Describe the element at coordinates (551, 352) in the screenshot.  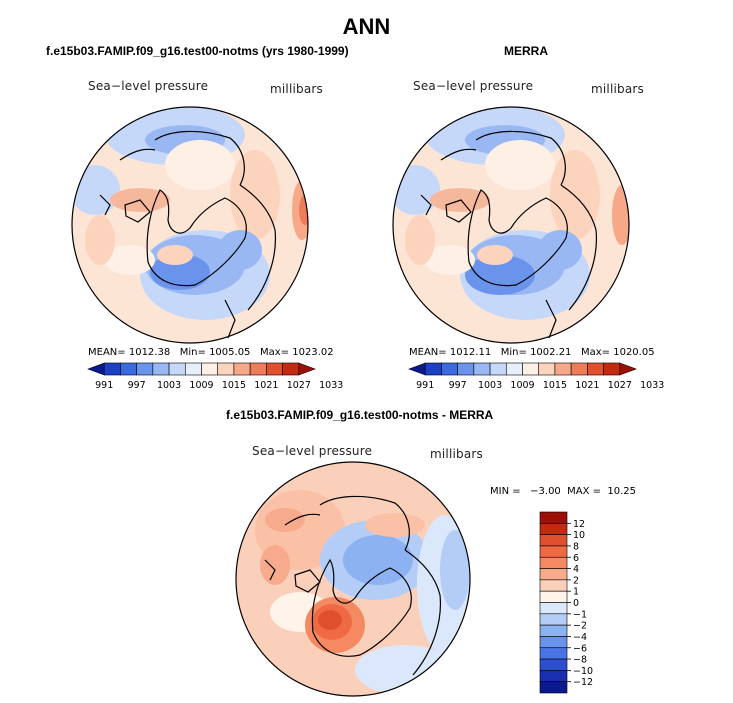
I see `min-value: 1002.21` at that location.